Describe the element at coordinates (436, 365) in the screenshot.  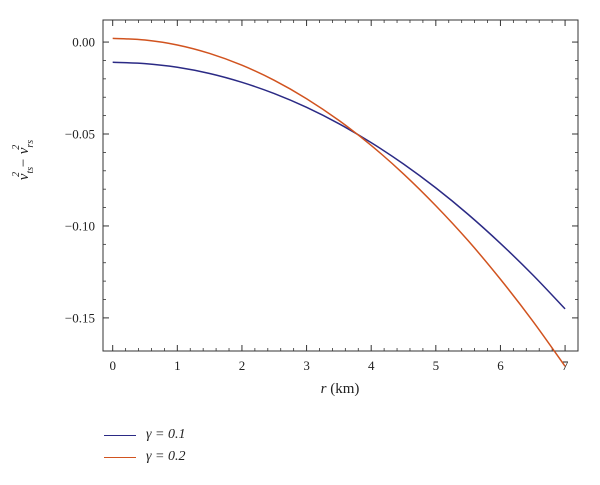
I see `x-tick-label: 5` at that location.